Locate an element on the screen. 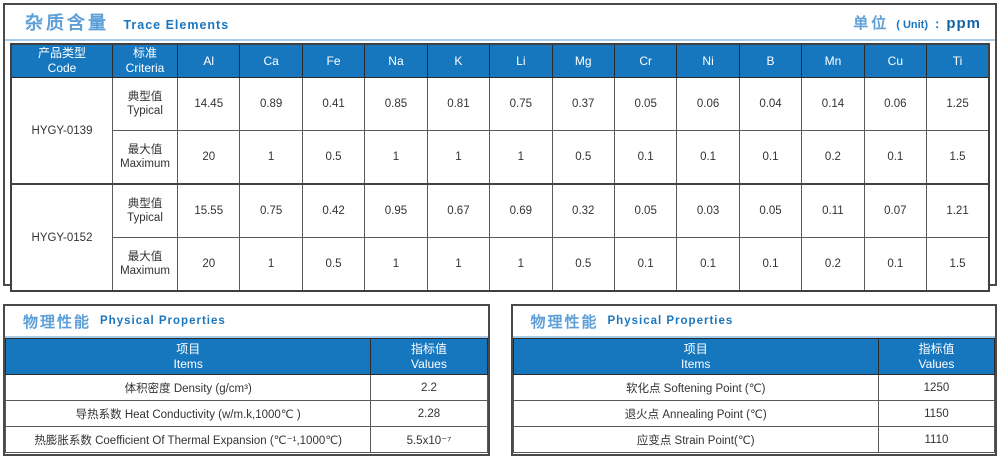  element-value-cell: 14.45 is located at coordinates (208, 104).